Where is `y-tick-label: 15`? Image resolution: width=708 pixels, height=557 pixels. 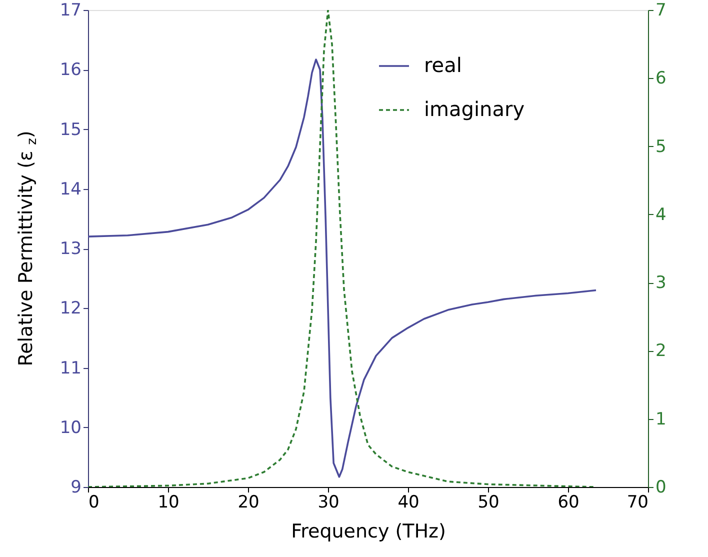
y-tick-label: 15 is located at coordinates (71, 130).